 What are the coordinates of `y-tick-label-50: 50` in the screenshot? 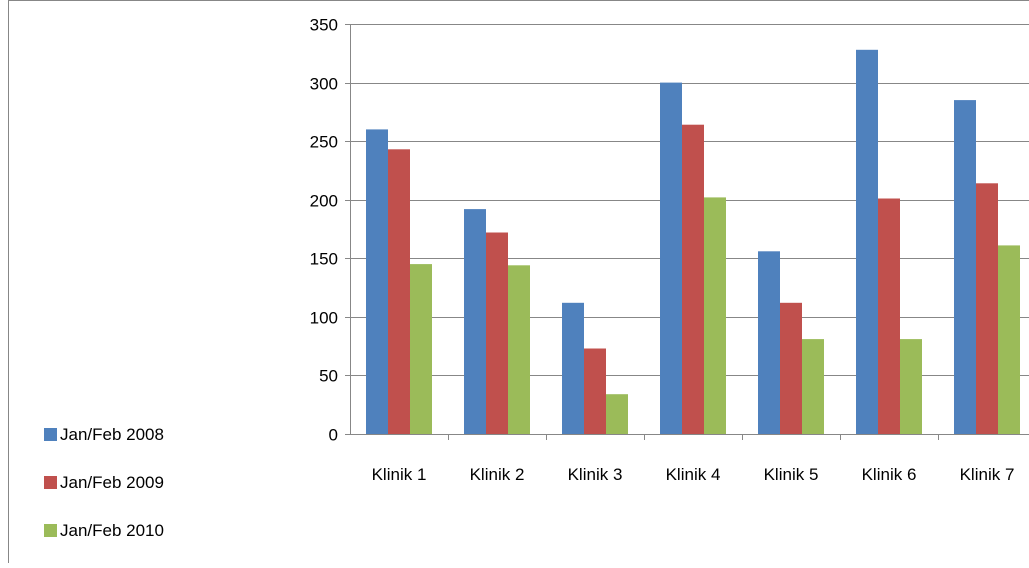 It's located at (328, 376).